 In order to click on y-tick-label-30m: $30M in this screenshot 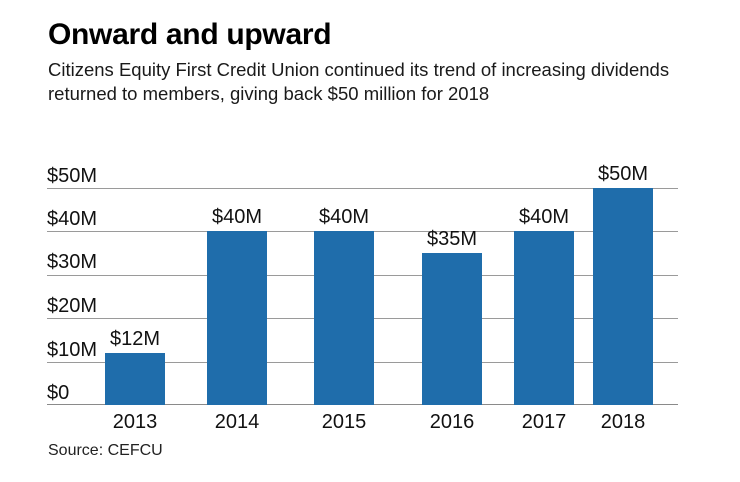, I will do `click(73, 262)`.